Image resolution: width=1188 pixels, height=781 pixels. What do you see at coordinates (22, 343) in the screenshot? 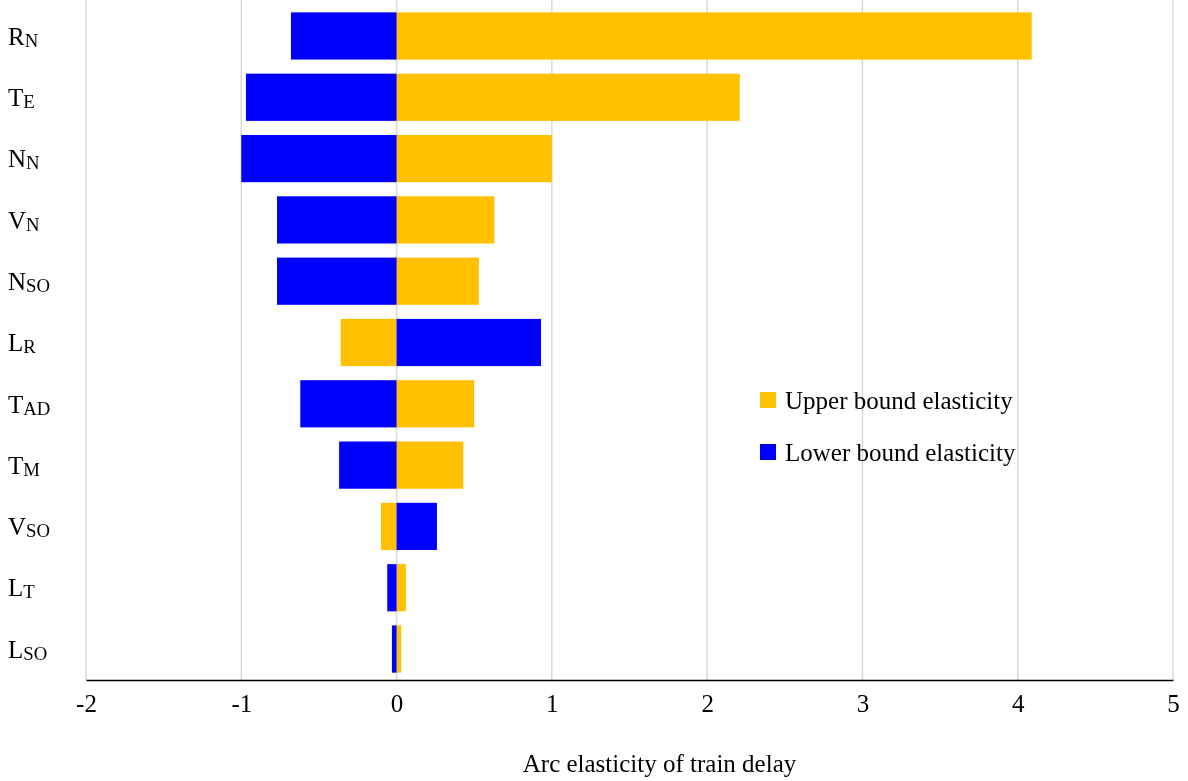
I see `y-tick-label: L$_{R}$` at bounding box center [22, 343].